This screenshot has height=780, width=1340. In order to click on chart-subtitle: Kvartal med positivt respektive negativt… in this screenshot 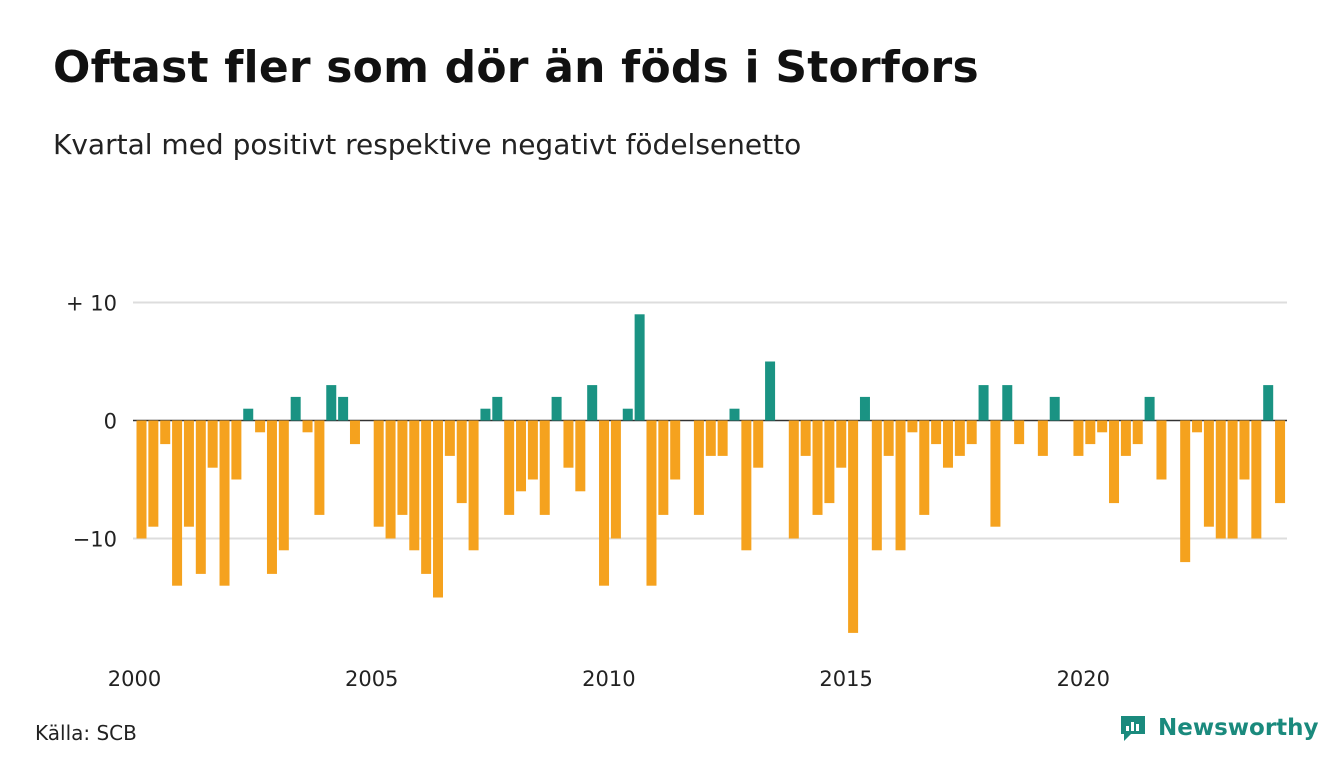, I will do `click(427, 144)`.